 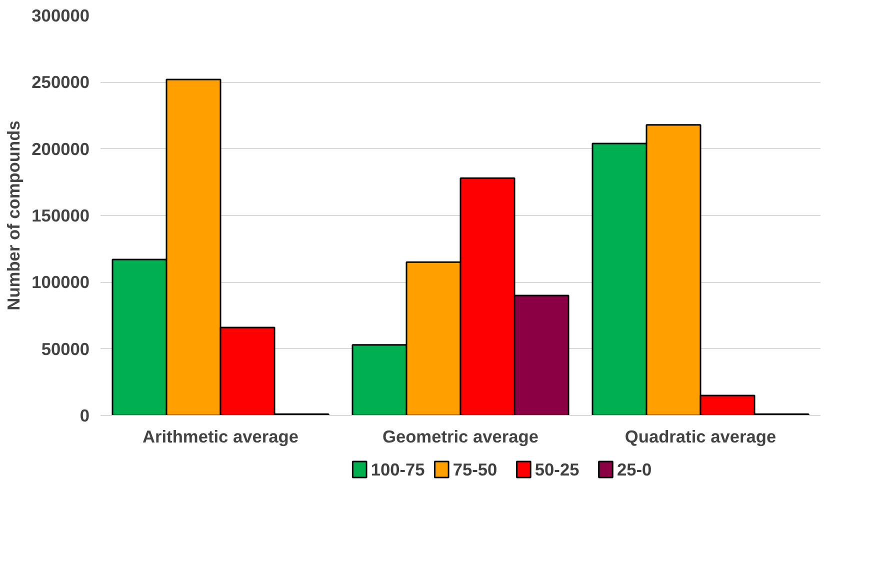 What do you see at coordinates (14, 215) in the screenshot?
I see `y-axis-title: Number of compounds` at bounding box center [14, 215].